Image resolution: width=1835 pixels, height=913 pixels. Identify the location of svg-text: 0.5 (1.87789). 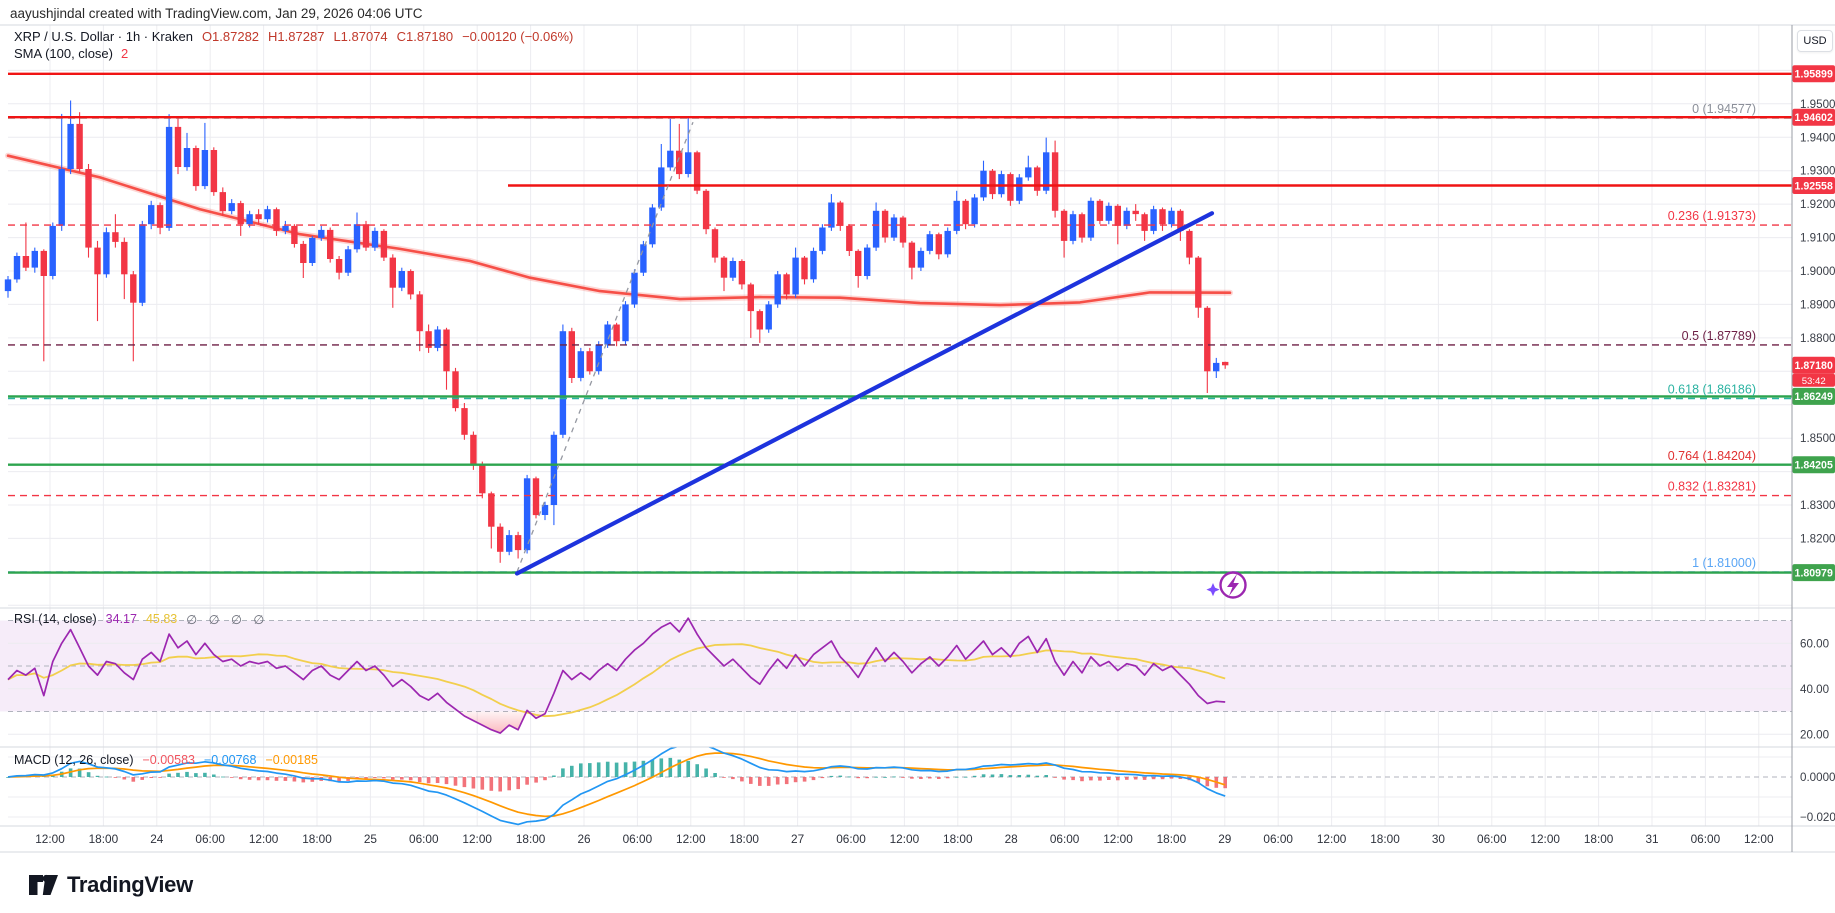
(1719, 336).